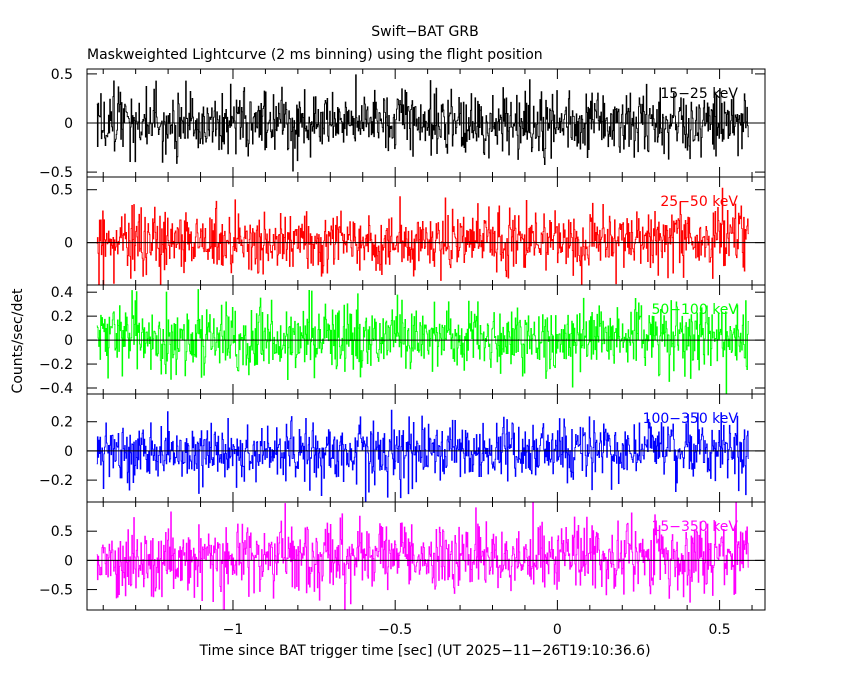  I want to click on panel-1: −0.5 0 0.5 15−25 keV, so click(402, 124).